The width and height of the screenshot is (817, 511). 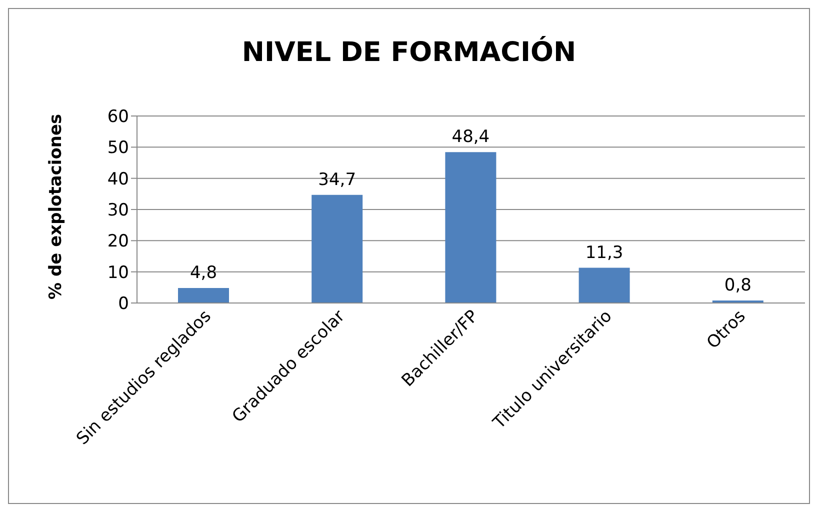 What do you see at coordinates (118, 210) in the screenshot?
I see `y-tick-label: 30` at bounding box center [118, 210].